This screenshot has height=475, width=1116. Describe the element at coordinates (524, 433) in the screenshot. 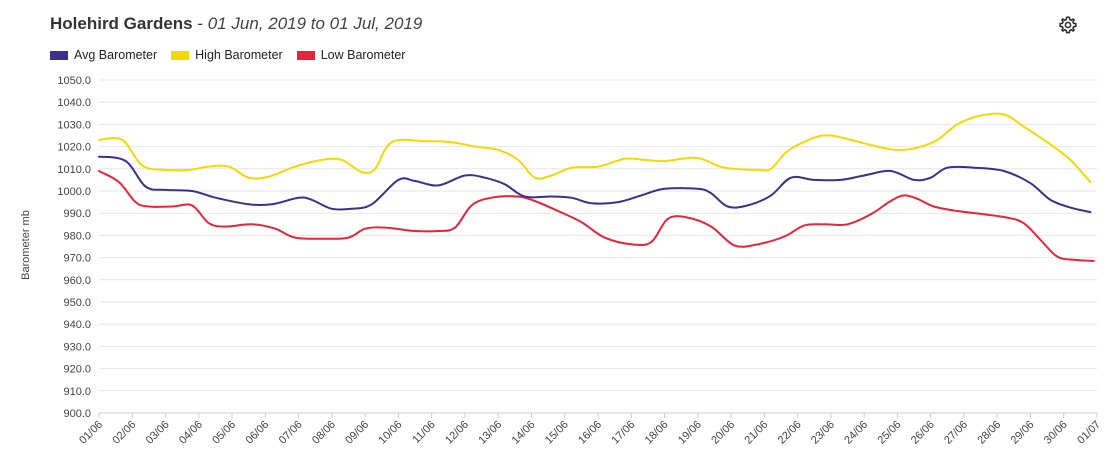

I see `x-tick-label: 14/06` at that location.